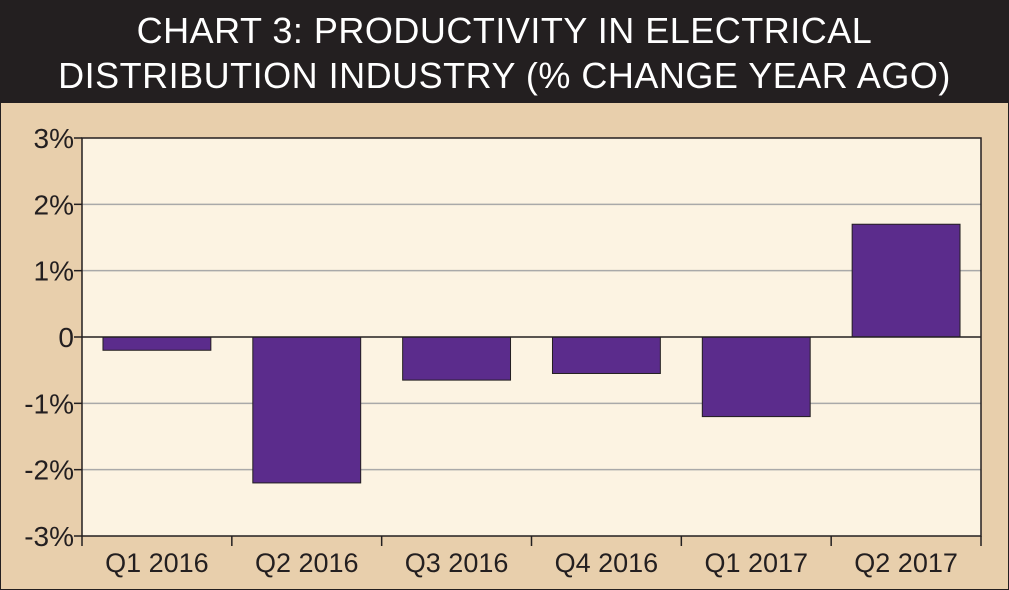  What do you see at coordinates (53, 337) in the screenshot?
I see `y-axis-ticks: 3% 2% 1% 0 -1% -2% -3%` at bounding box center [53, 337].